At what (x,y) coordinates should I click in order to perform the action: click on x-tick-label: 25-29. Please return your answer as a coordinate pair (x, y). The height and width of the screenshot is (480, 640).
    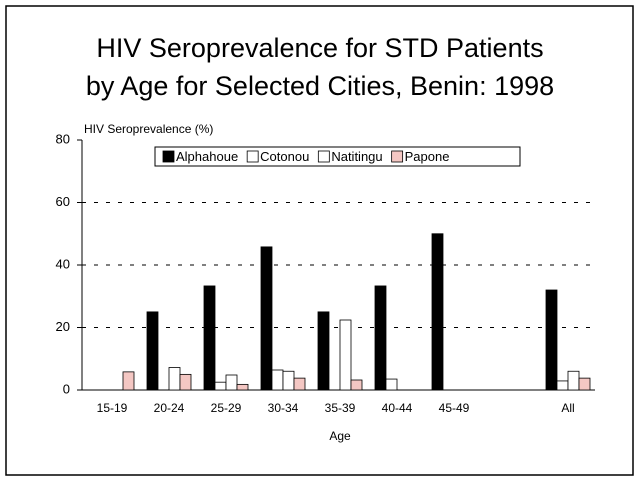
    Looking at the image, I should click on (226, 408).